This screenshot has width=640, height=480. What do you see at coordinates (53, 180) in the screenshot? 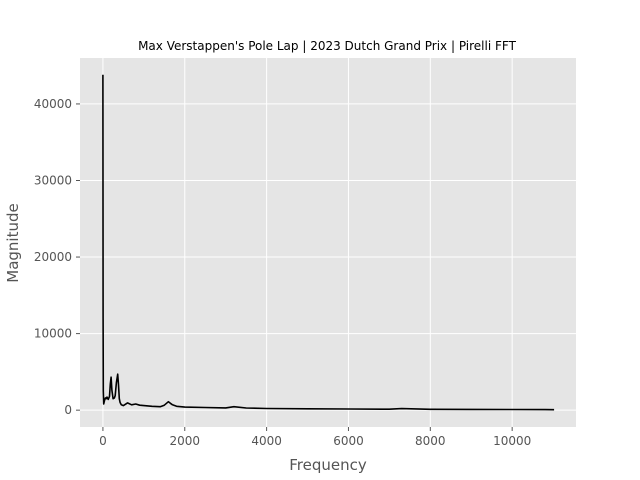
I see `y-tick-label: 30000` at bounding box center [53, 180].